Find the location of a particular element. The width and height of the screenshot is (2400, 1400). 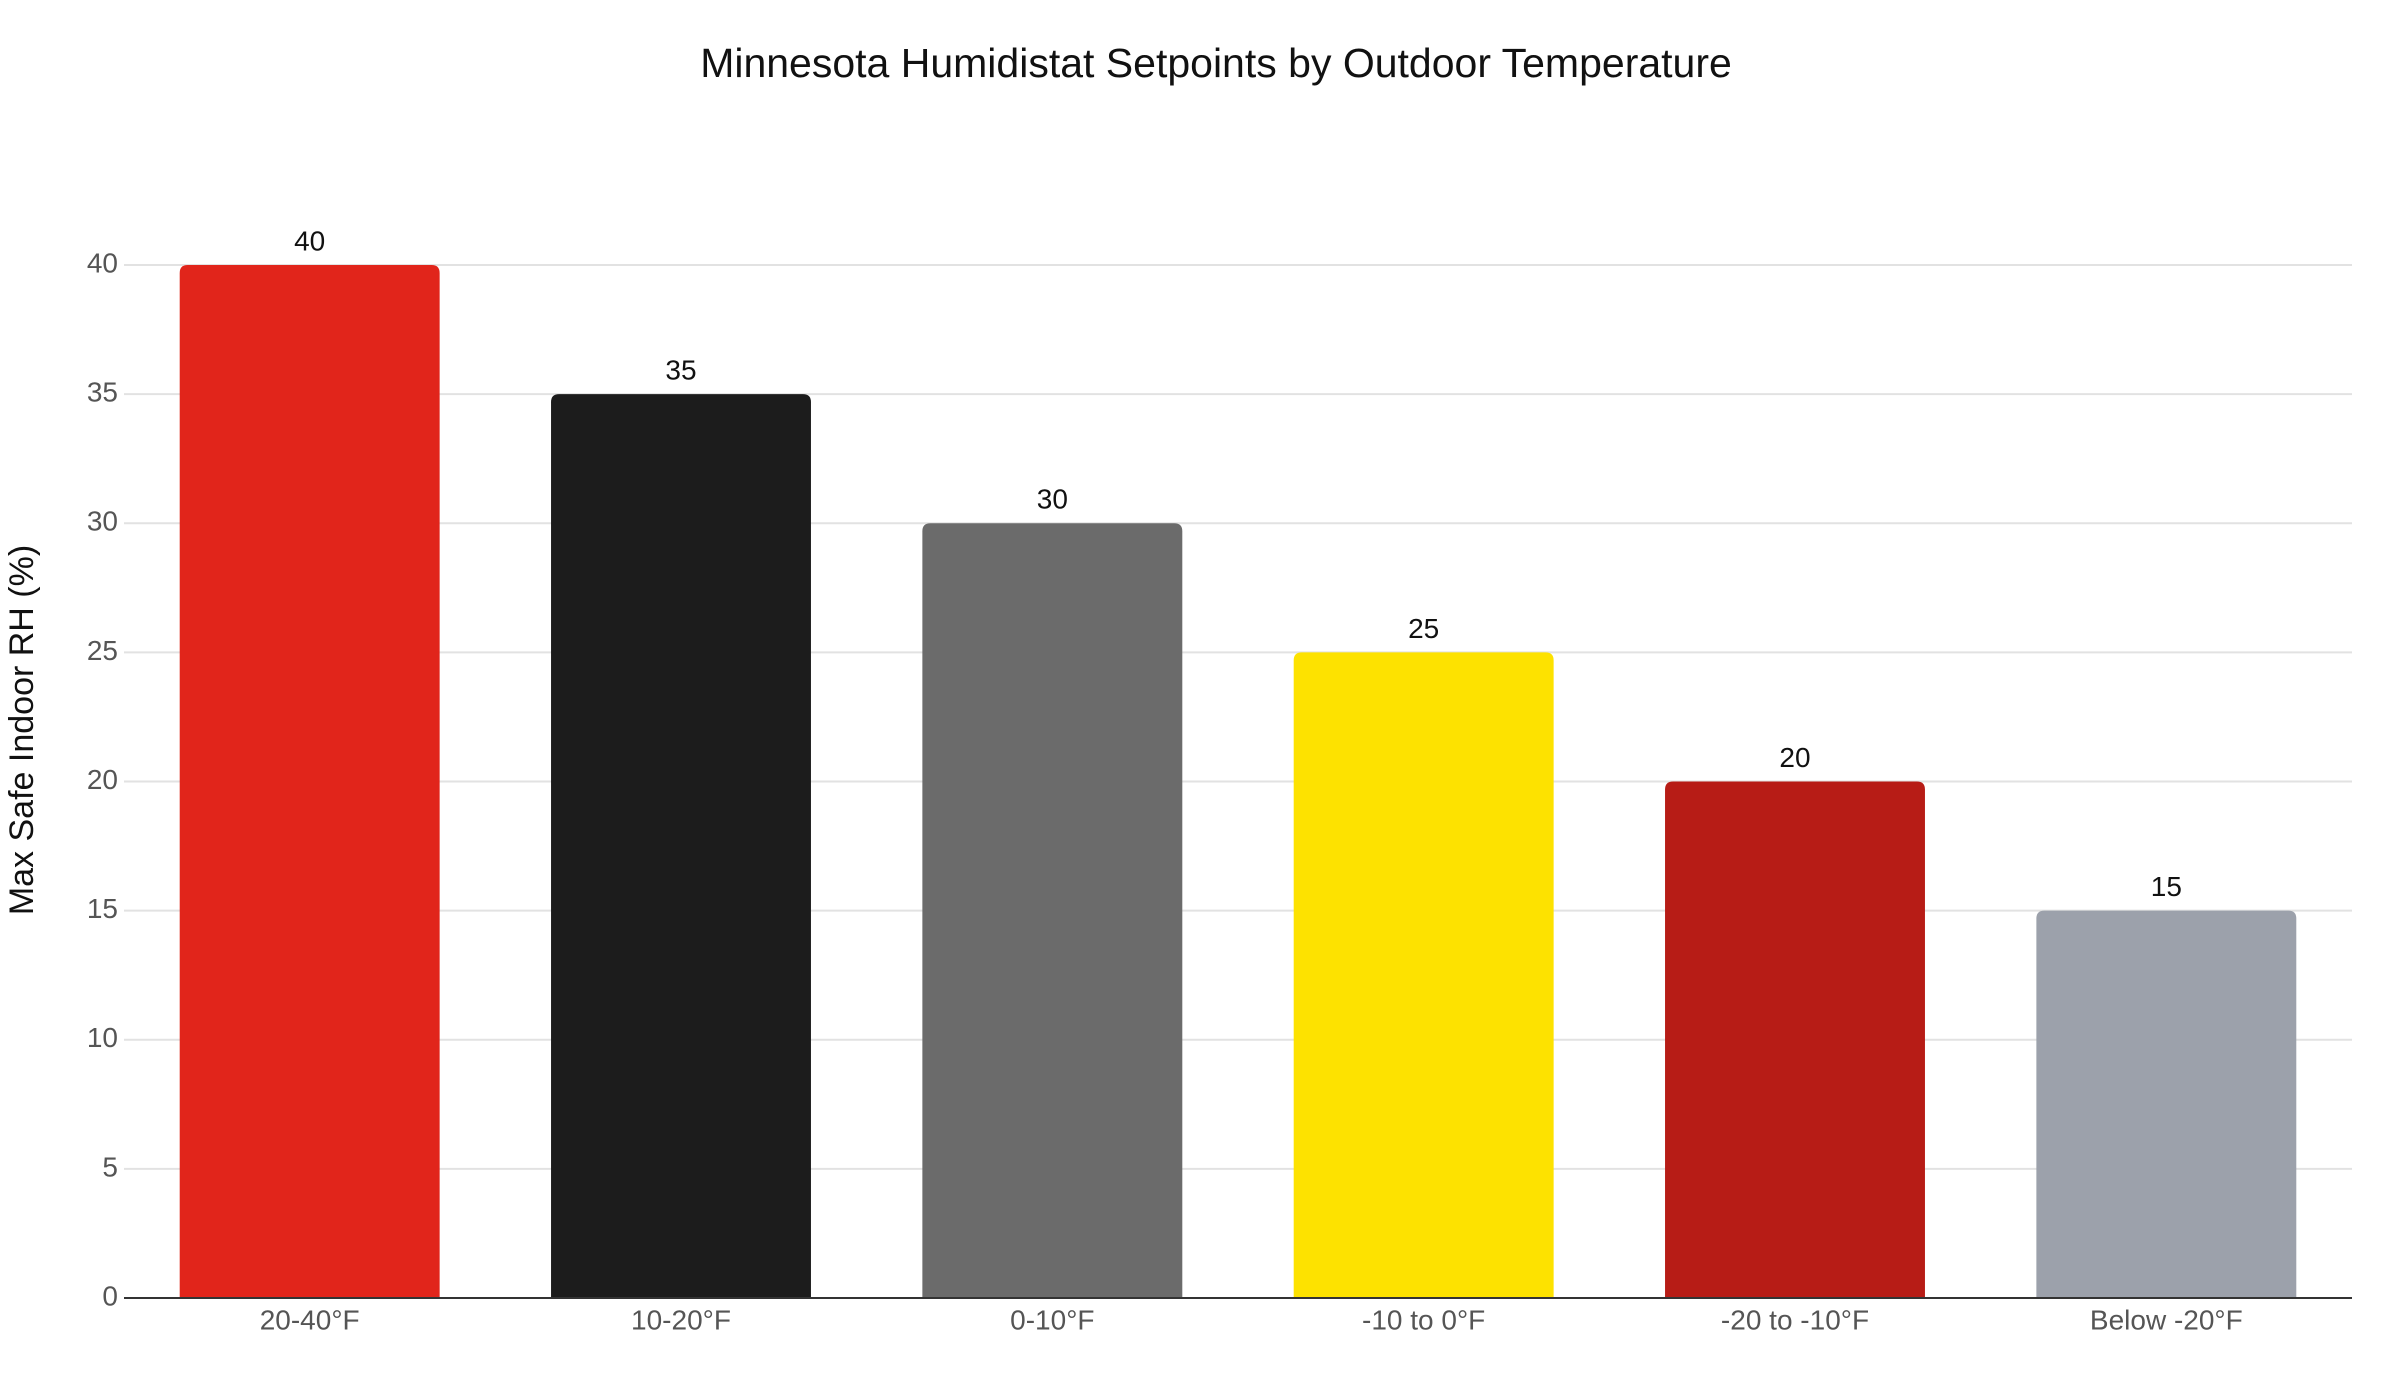

y-tick-label: 10 is located at coordinates (102, 1037).